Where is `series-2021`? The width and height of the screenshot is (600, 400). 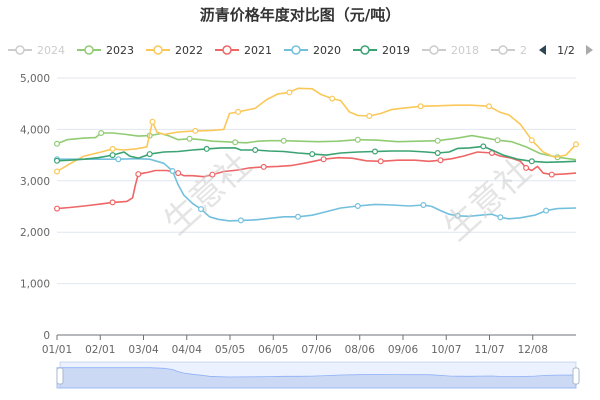 series-2021 is located at coordinates (315, 181).